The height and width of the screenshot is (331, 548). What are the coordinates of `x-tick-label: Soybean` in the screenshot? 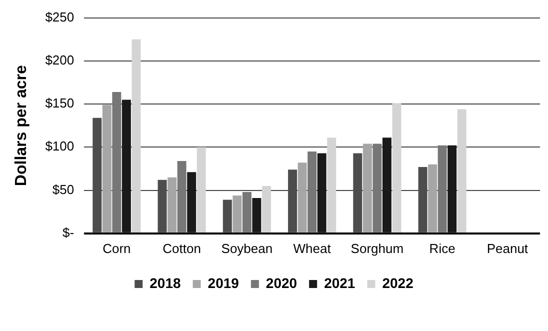 It's located at (247, 248).